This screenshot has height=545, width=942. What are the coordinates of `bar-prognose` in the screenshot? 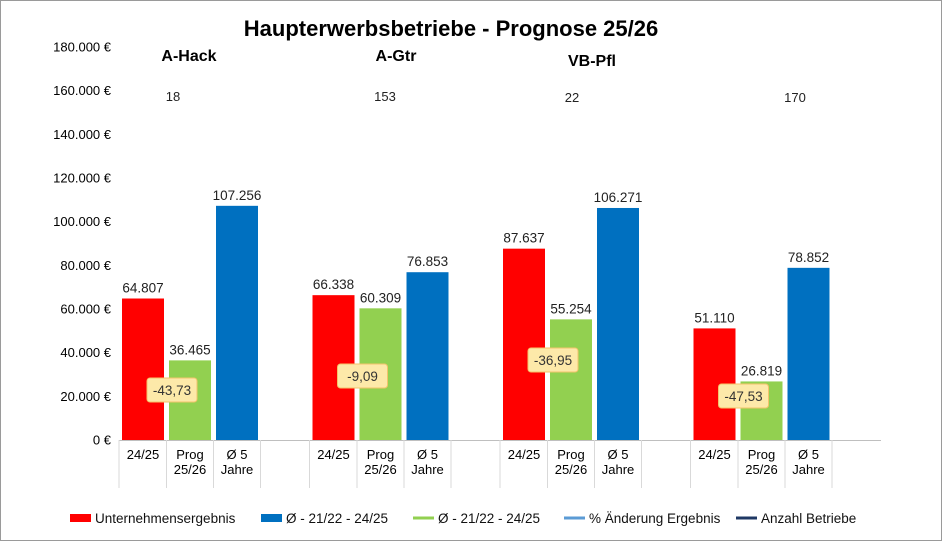 It's located at (571, 379).